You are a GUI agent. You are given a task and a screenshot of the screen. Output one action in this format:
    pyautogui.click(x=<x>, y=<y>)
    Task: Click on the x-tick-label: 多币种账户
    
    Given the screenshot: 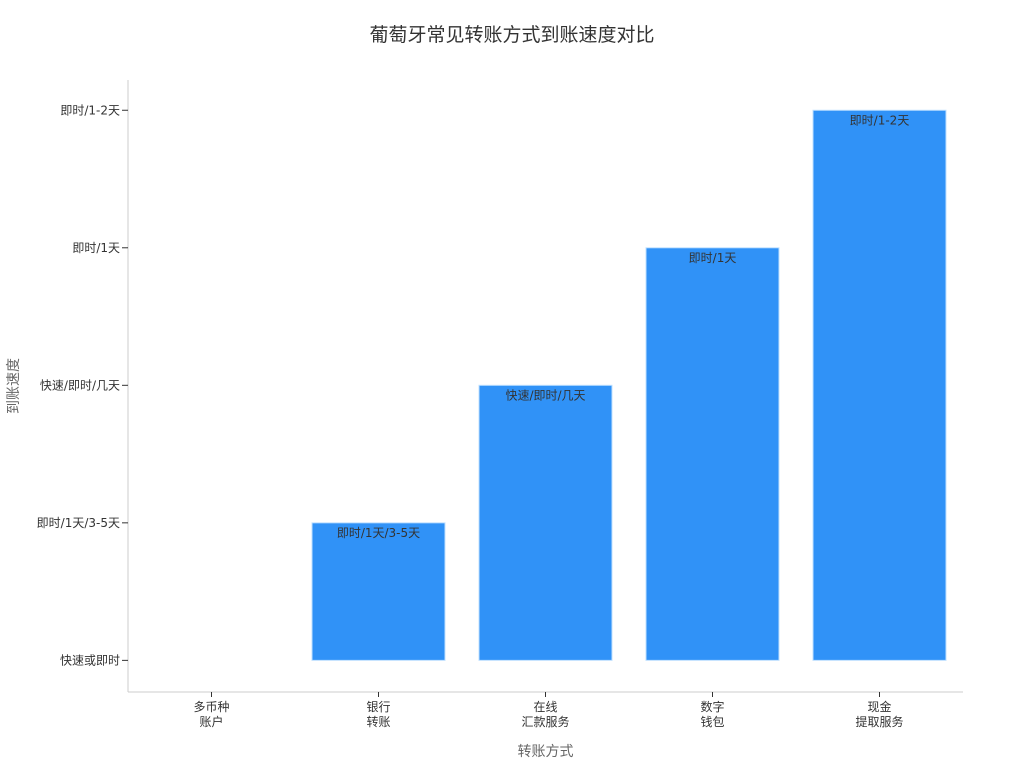 What is the action you would take?
    pyautogui.click(x=211, y=714)
    